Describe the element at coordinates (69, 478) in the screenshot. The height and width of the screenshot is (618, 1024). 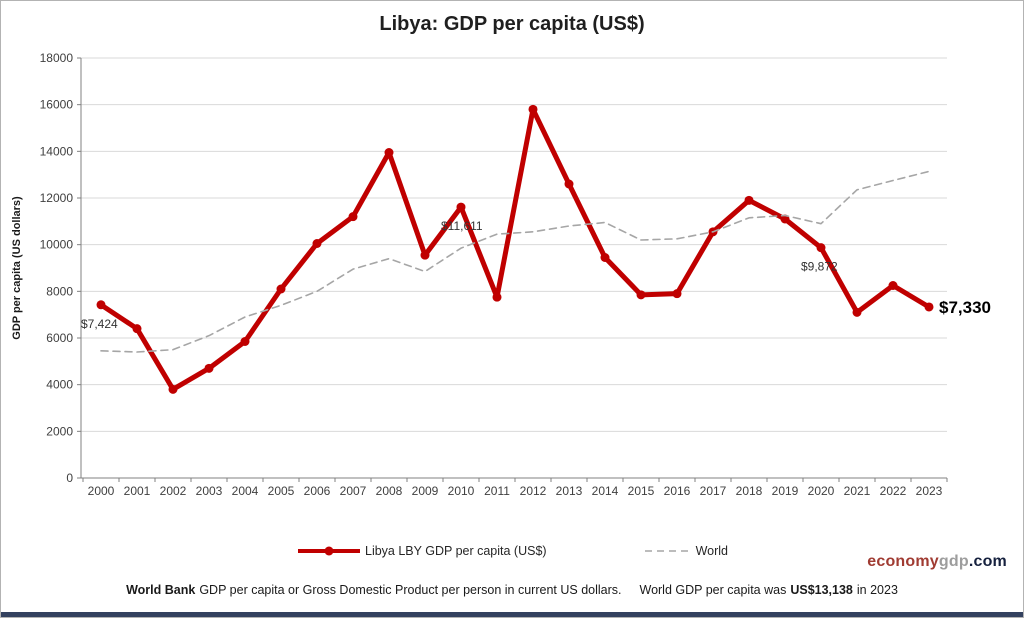
I see `y-tick-label: 0` at that location.